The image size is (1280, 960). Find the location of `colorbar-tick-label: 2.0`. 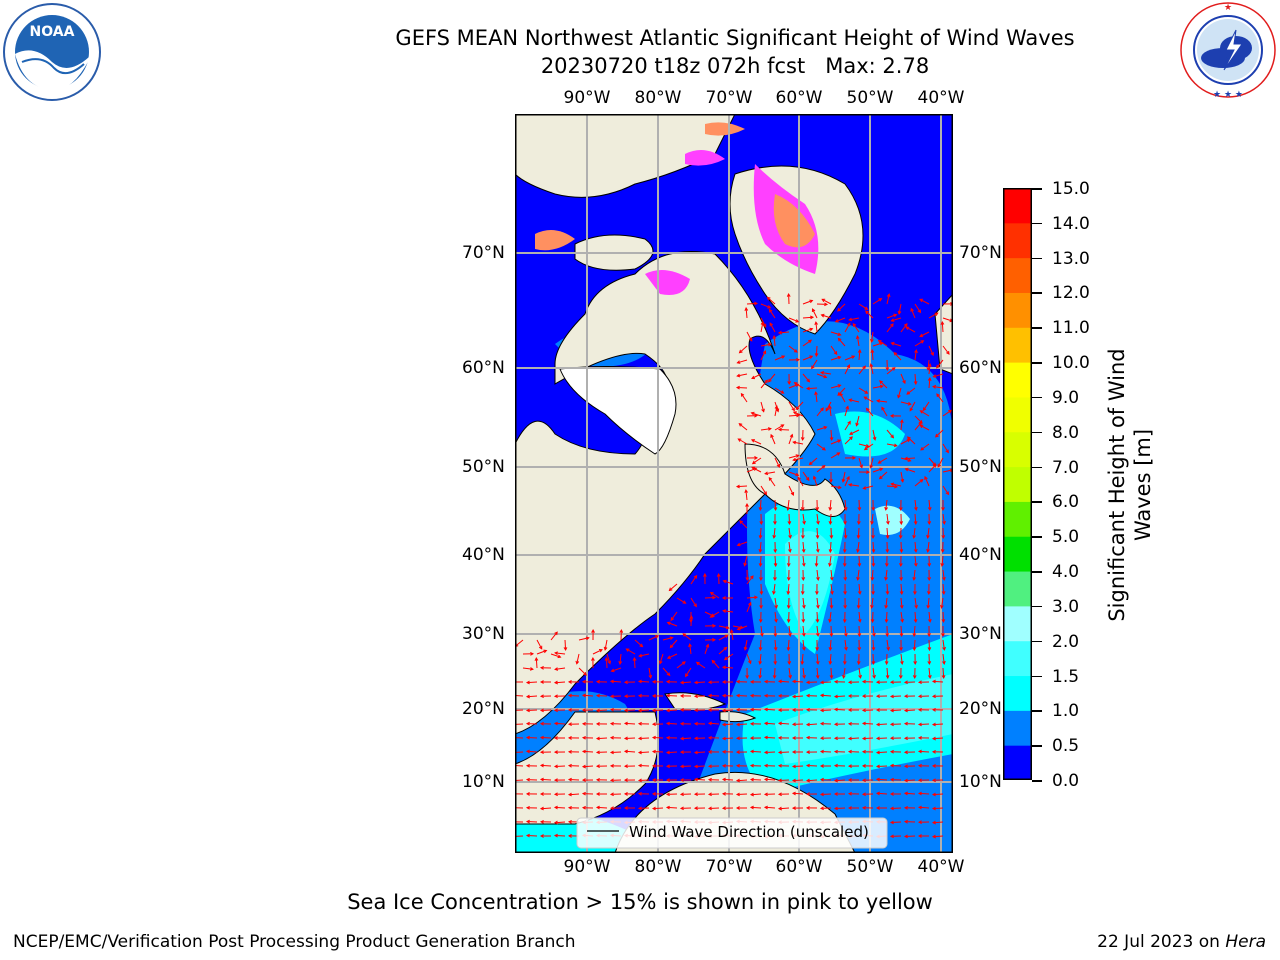

colorbar-tick-label: 2.0 is located at coordinates (1066, 641).